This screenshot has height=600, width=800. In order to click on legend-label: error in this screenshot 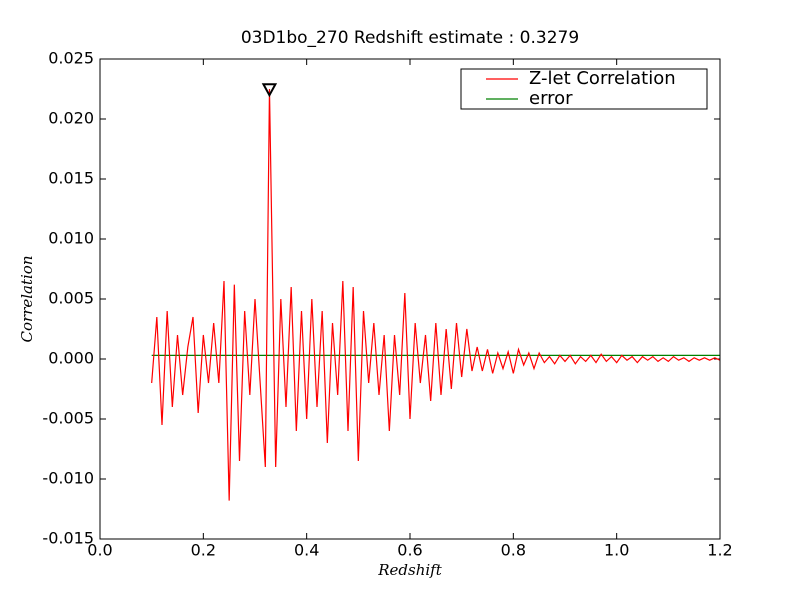, I will do `click(551, 98)`.